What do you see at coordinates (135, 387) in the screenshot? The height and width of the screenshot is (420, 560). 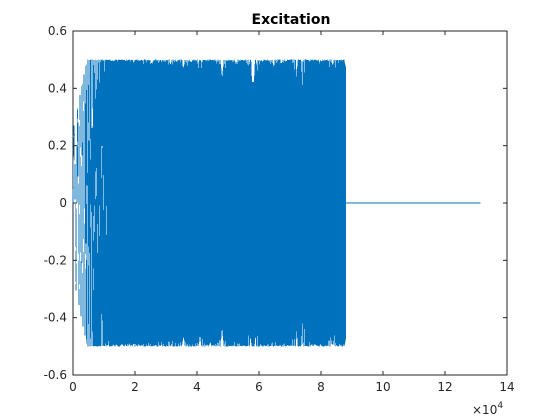 I see `x-tick-label: 2` at bounding box center [135, 387].